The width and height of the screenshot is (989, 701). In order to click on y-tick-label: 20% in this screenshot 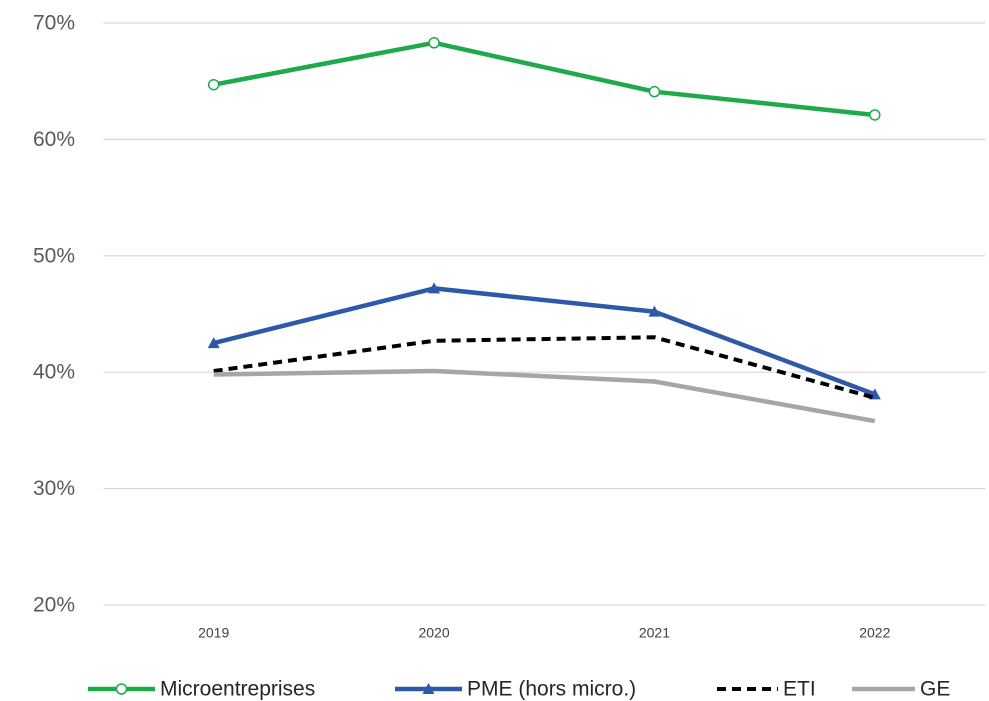, I will do `click(54, 605)`.